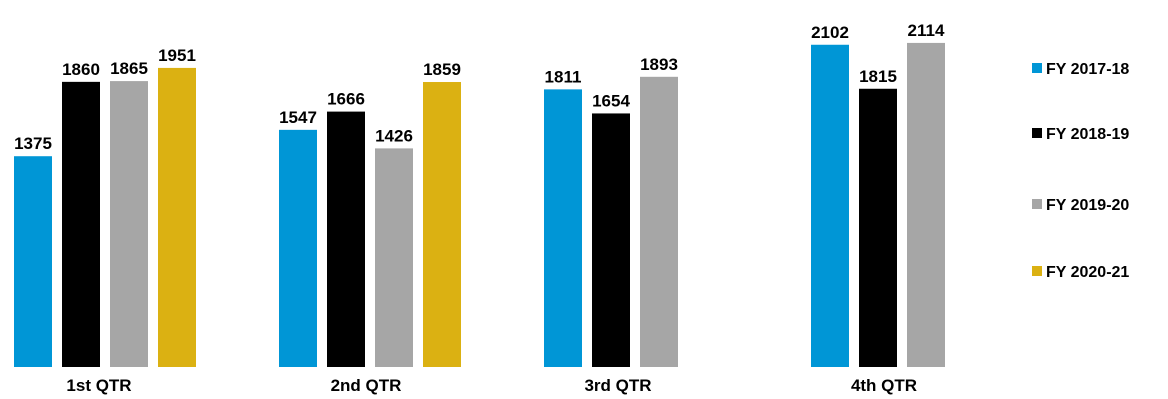  I want to click on legend-label-fy-2018-19: FY 2018-19, so click(1087, 134).